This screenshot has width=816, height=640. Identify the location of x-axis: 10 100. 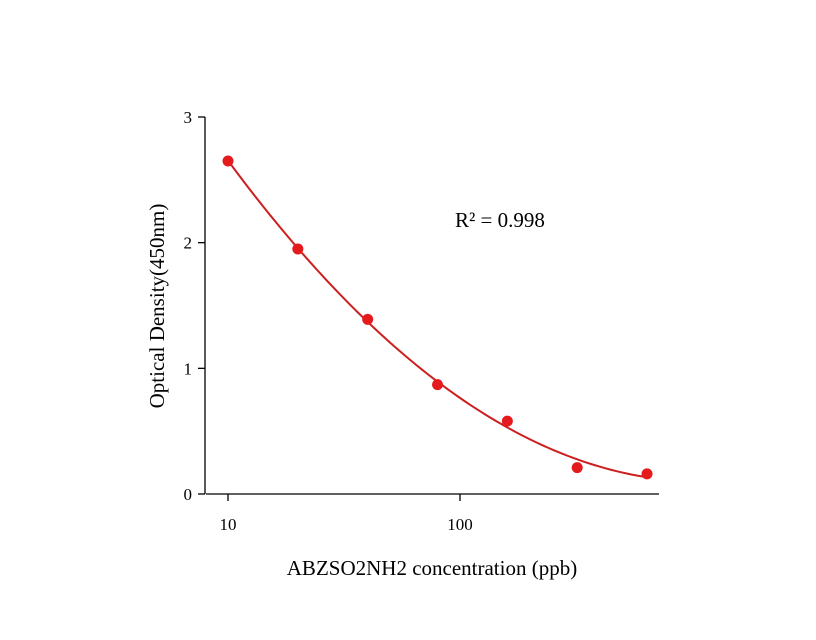
(432, 513).